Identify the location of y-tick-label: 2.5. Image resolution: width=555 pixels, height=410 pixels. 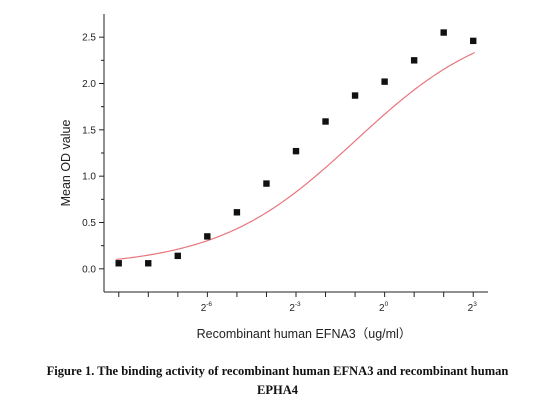
(89, 38).